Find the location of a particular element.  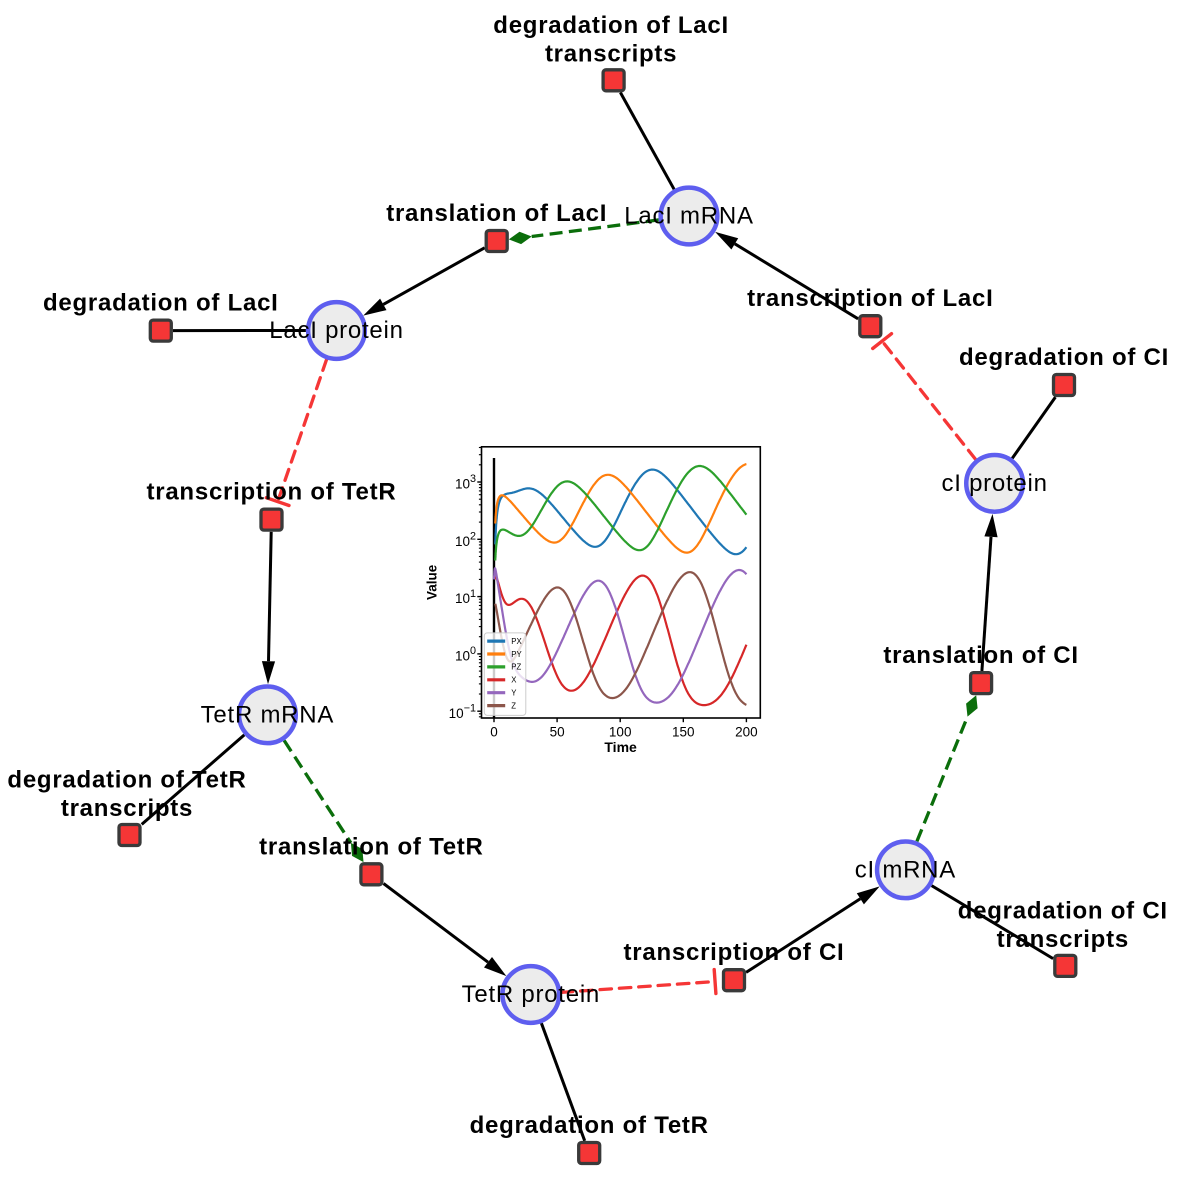

svg-text: X is located at coordinates (514, 680).